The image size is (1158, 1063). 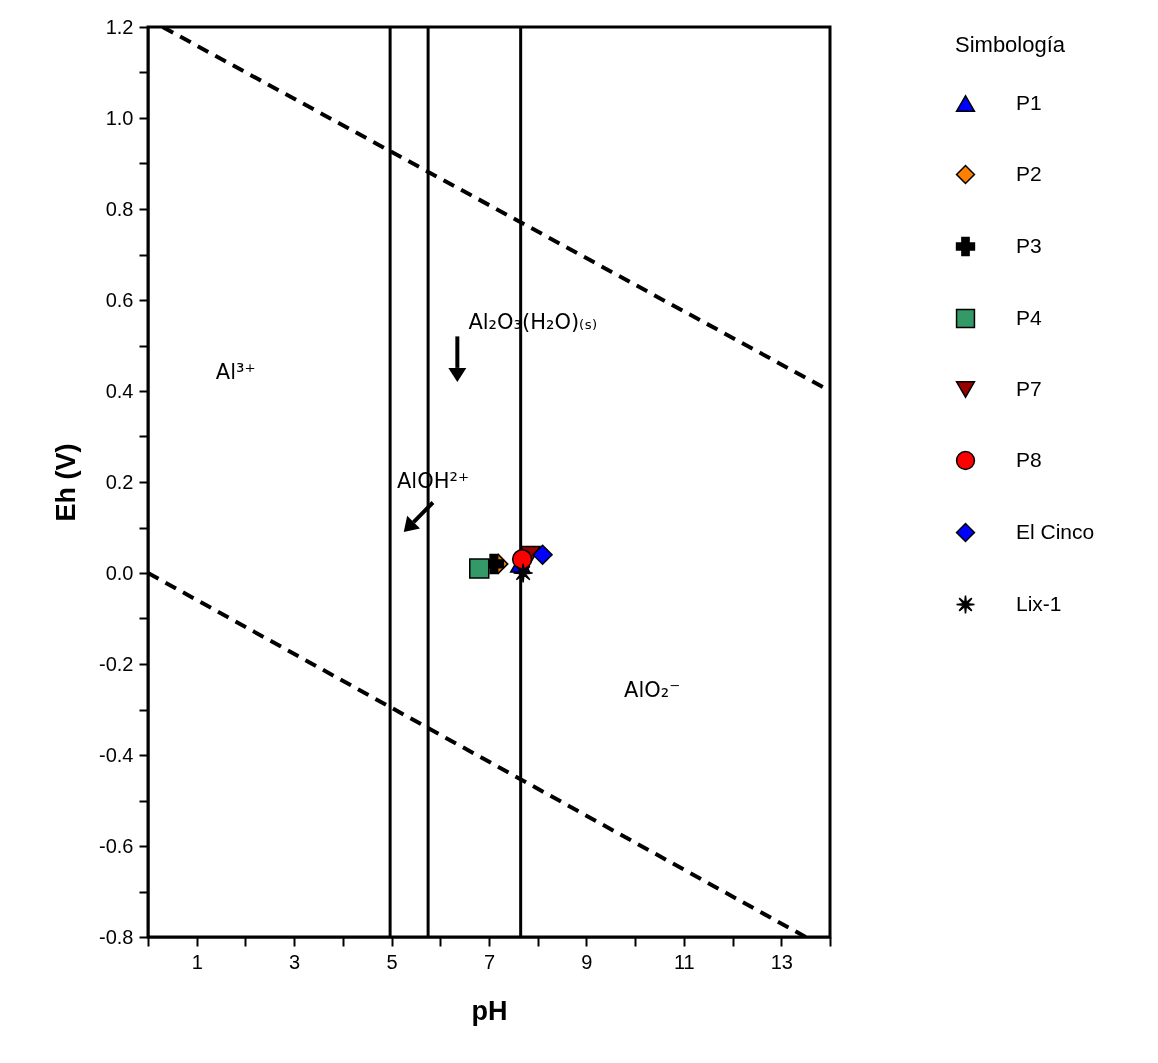 What do you see at coordinates (1039, 603) in the screenshot?
I see `legend-label: Lix-1` at bounding box center [1039, 603].